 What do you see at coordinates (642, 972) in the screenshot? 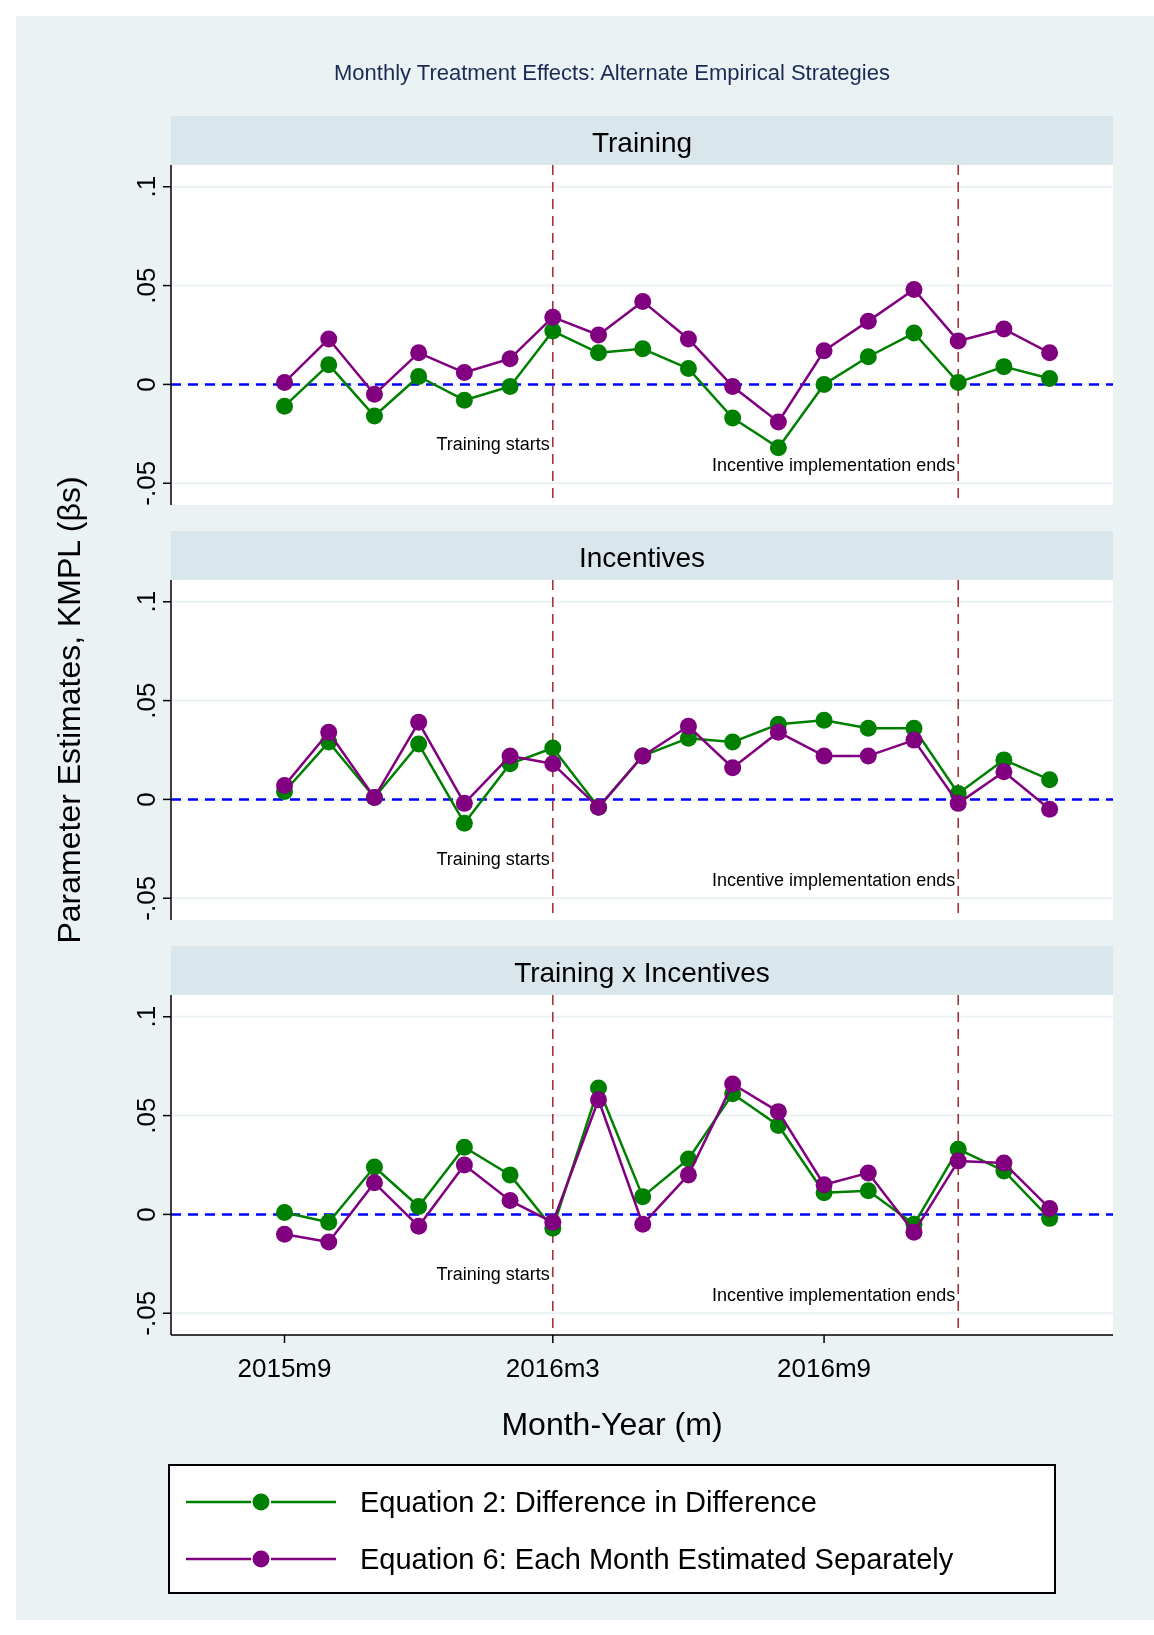
I see `chart-subtitle: Training x Incentives` at bounding box center [642, 972].